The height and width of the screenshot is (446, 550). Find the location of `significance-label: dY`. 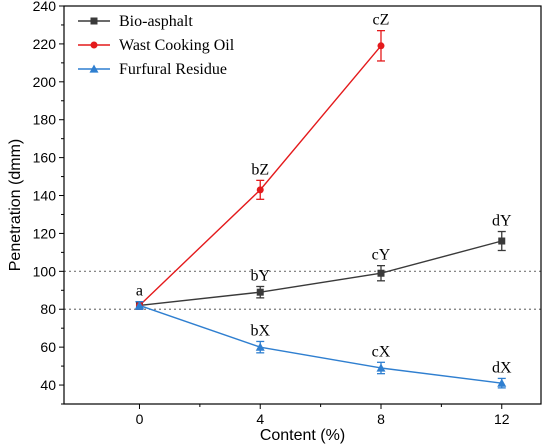

significance-label: dY is located at coordinates (502, 221).